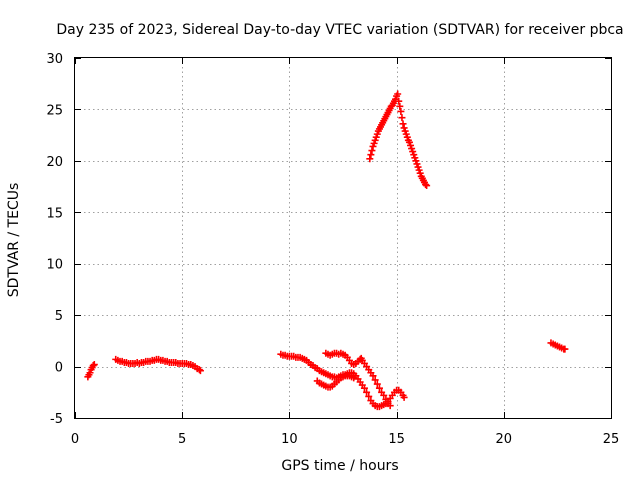 Image resolution: width=640 pixels, height=480 pixels. Describe the element at coordinates (504, 439) in the screenshot. I see `x-tick-label: 20` at that location.